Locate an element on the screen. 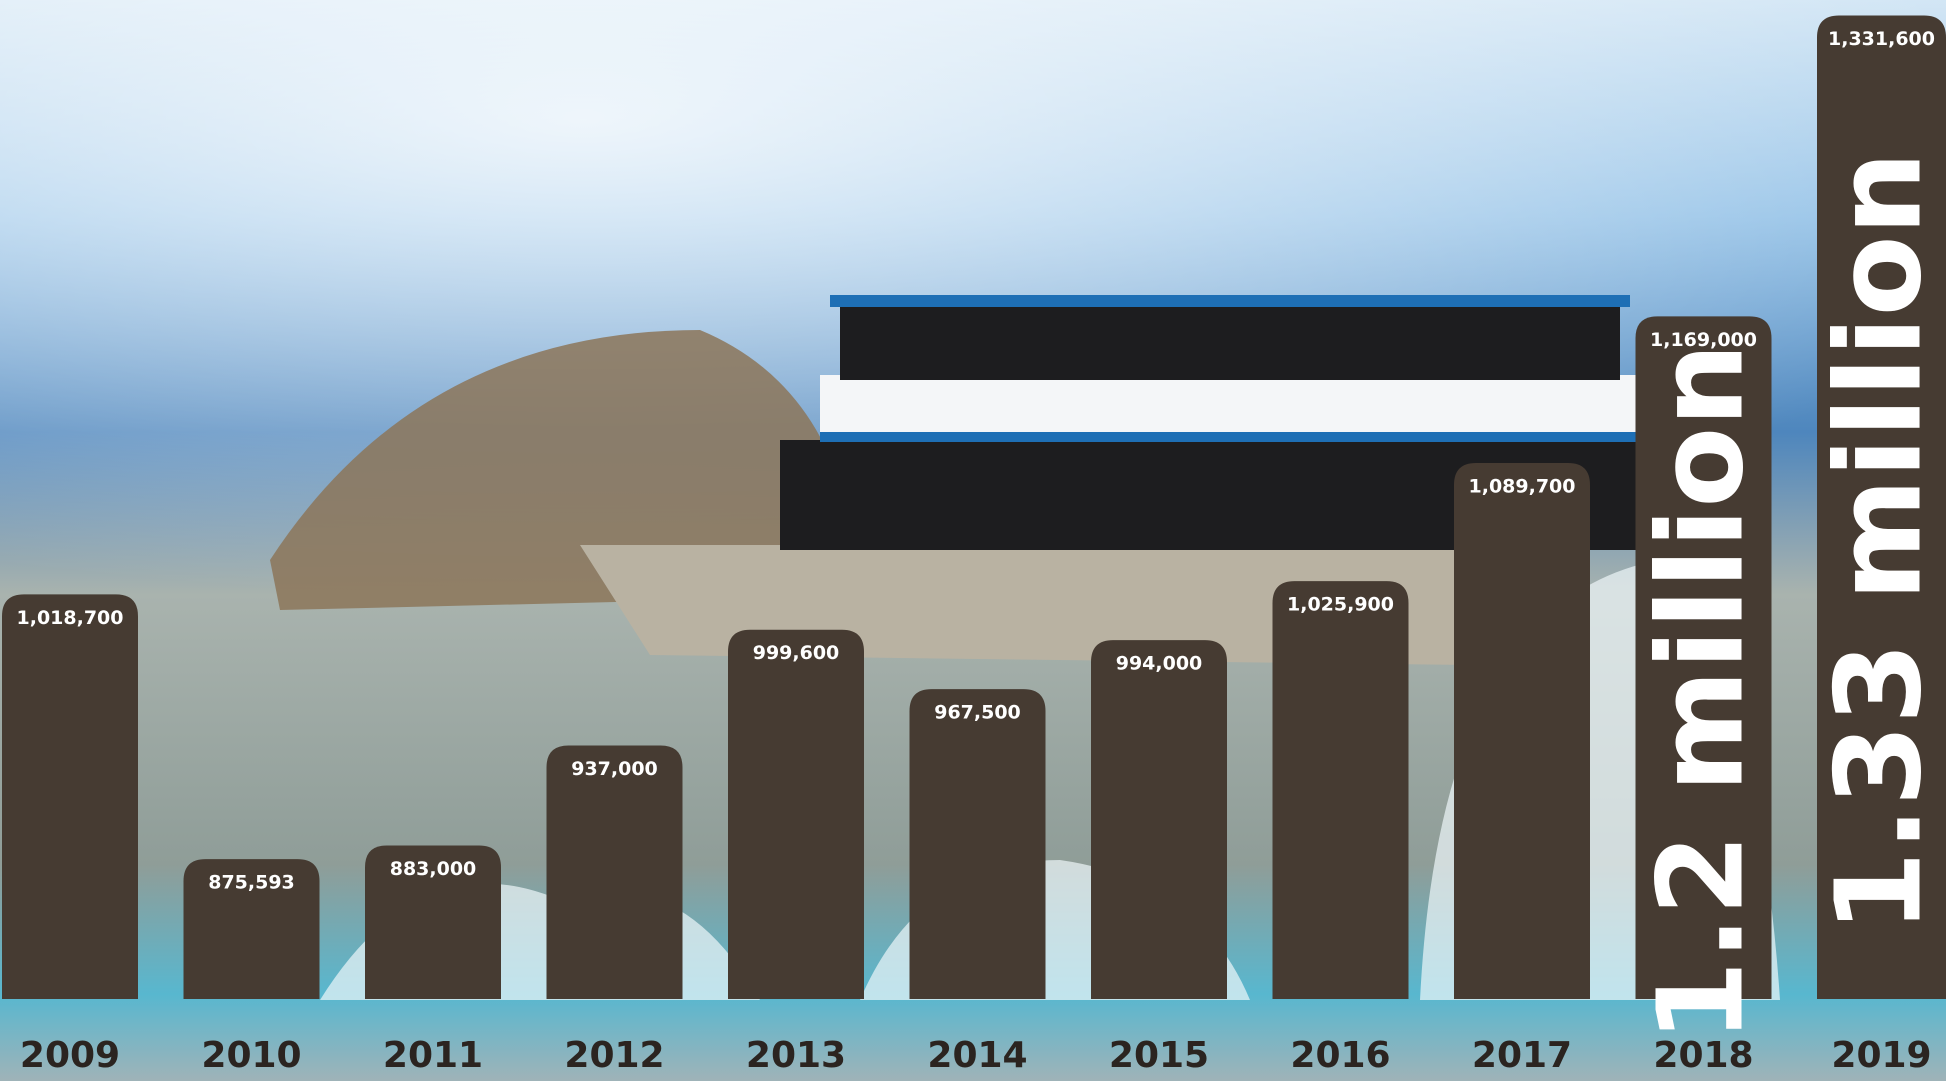 The width and height of the screenshot is (1946, 1081). x-tick-label: 2013 is located at coordinates (796, 1055).